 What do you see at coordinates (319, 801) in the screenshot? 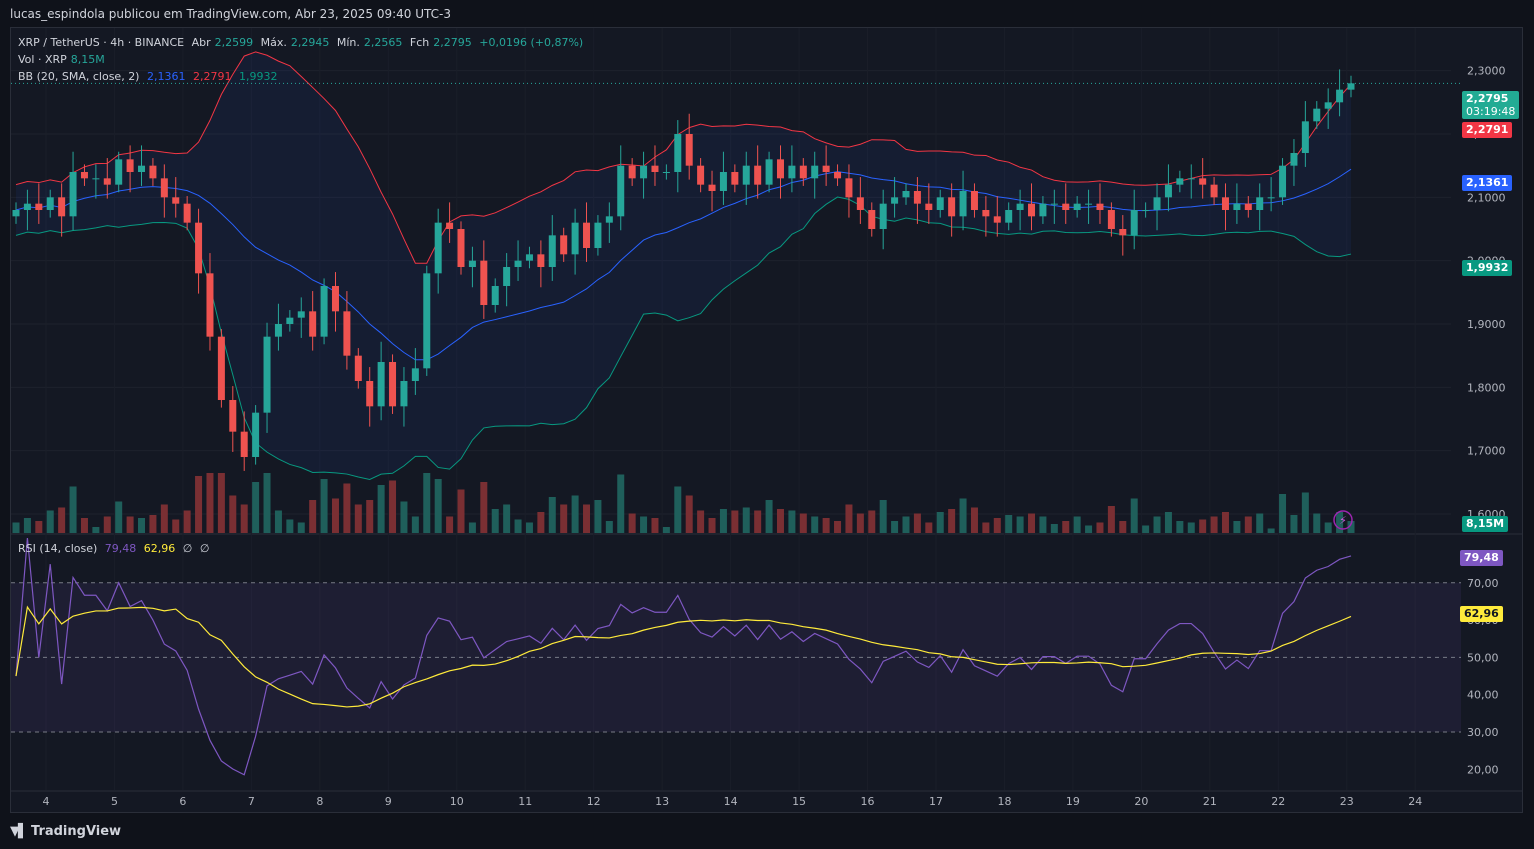
I see `time-tick-label: 8` at bounding box center [319, 801].